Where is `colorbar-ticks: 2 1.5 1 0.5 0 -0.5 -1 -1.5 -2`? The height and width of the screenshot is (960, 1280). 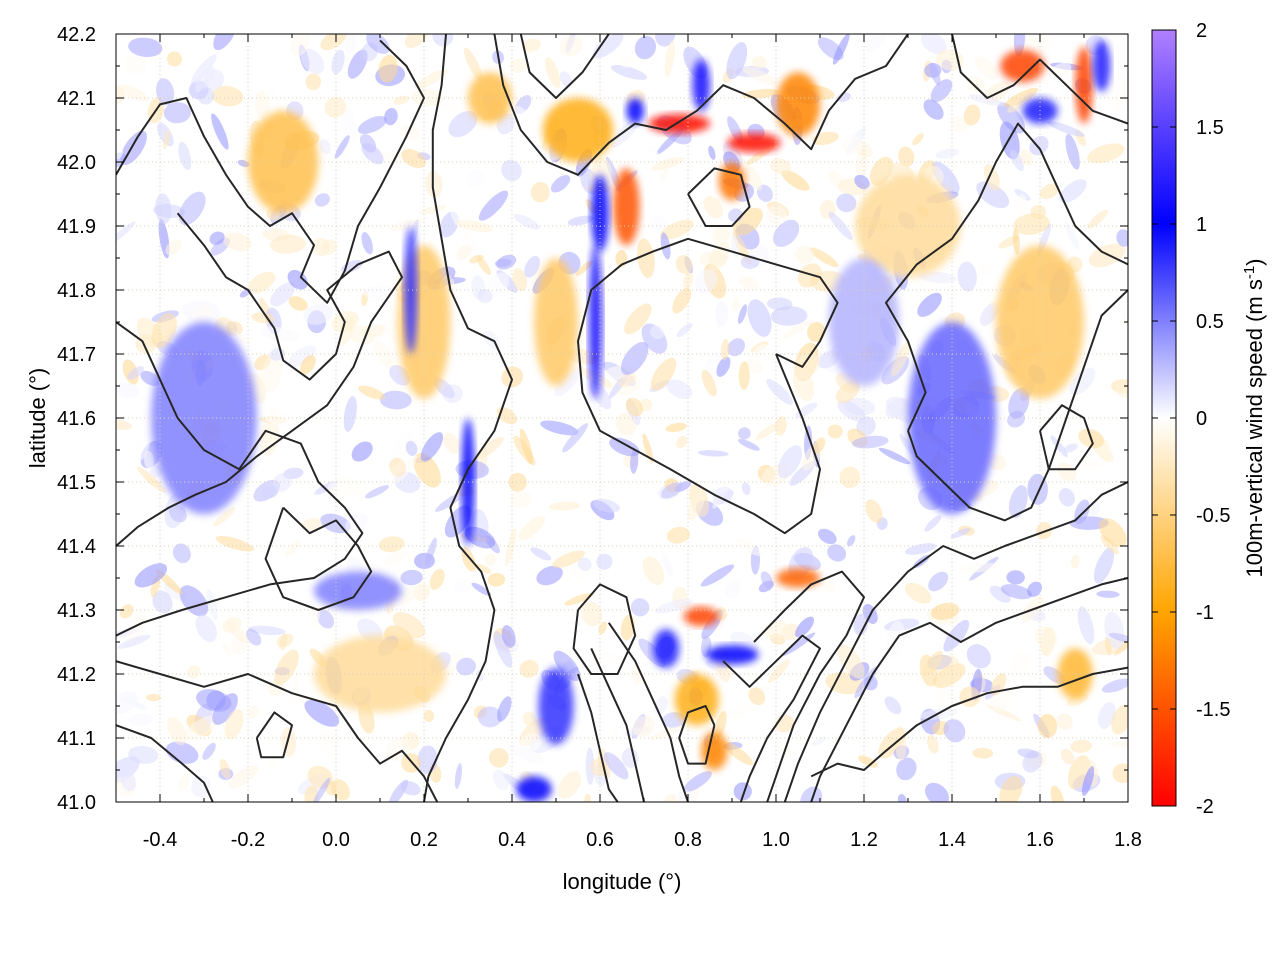
colorbar-ticks: 2 1.5 1 0.5 0 -0.5 -1 -1.5 -2 is located at coordinates (1191, 419).